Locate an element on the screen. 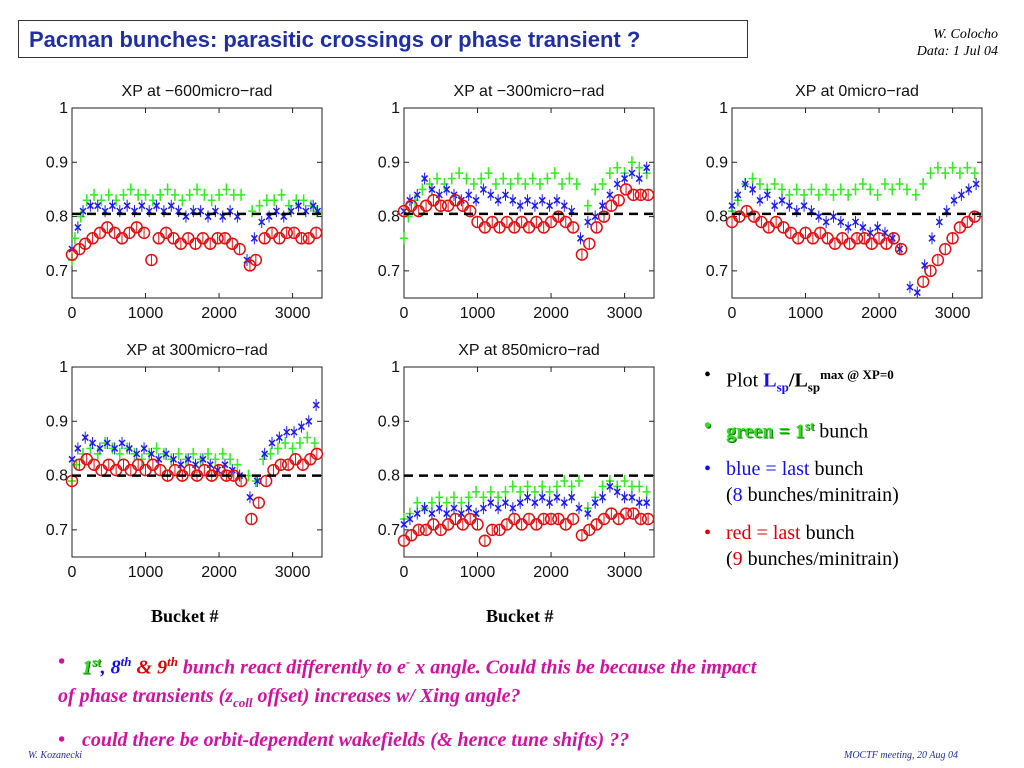 The width and height of the screenshot is (1024, 768). legend-red-num: 9 is located at coordinates (737, 559).